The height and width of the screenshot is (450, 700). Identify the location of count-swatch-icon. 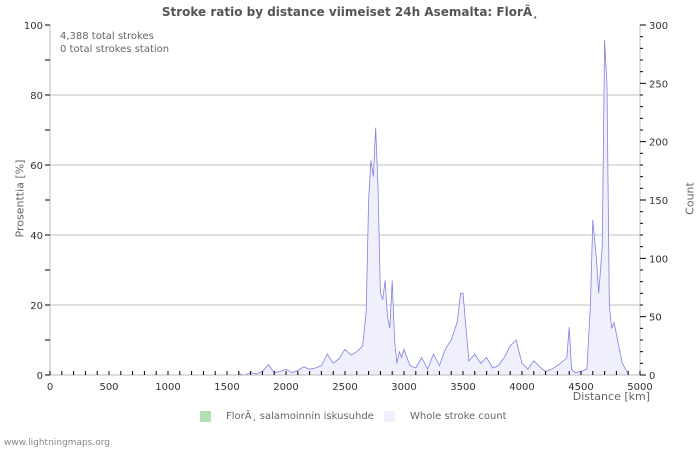
(389, 416).